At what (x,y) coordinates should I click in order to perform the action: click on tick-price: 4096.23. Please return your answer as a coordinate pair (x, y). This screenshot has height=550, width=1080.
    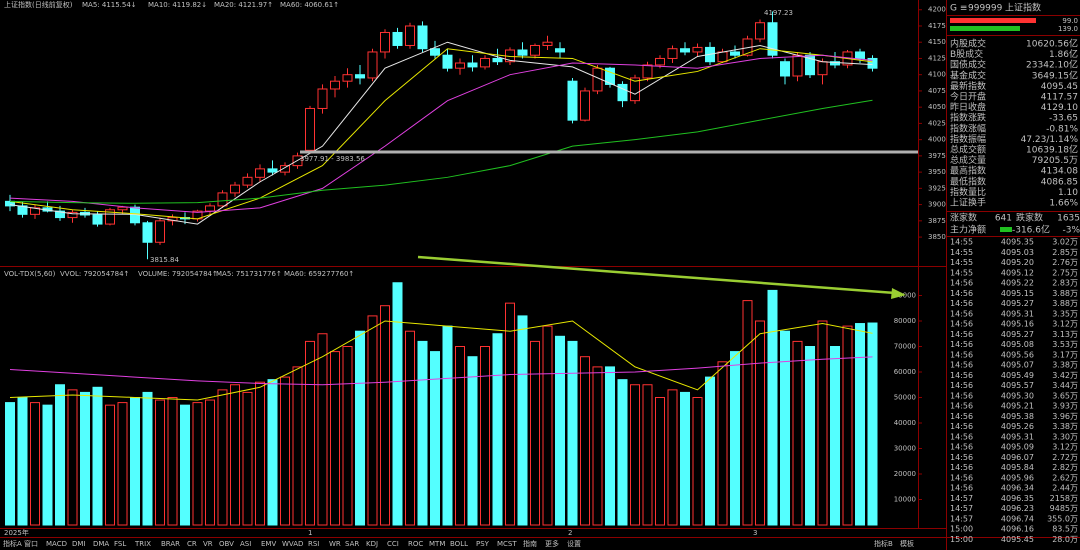
    Looking at the image, I should click on (1017, 508).